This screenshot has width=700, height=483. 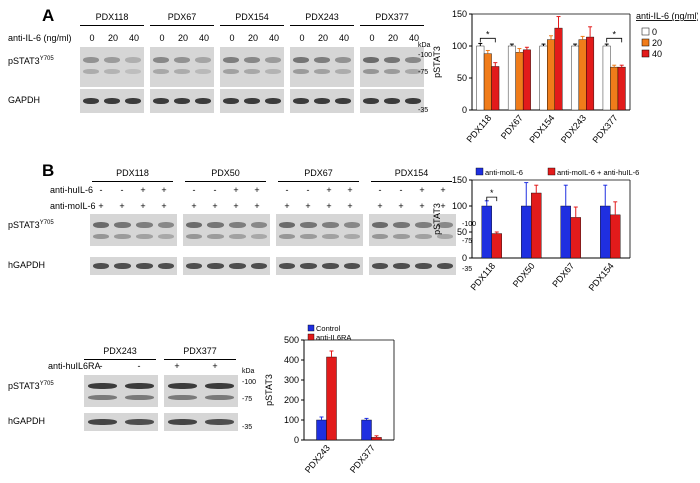 What do you see at coordinates (483, 277) in the screenshot?
I see `category-label: PDX118` at bounding box center [483, 277].